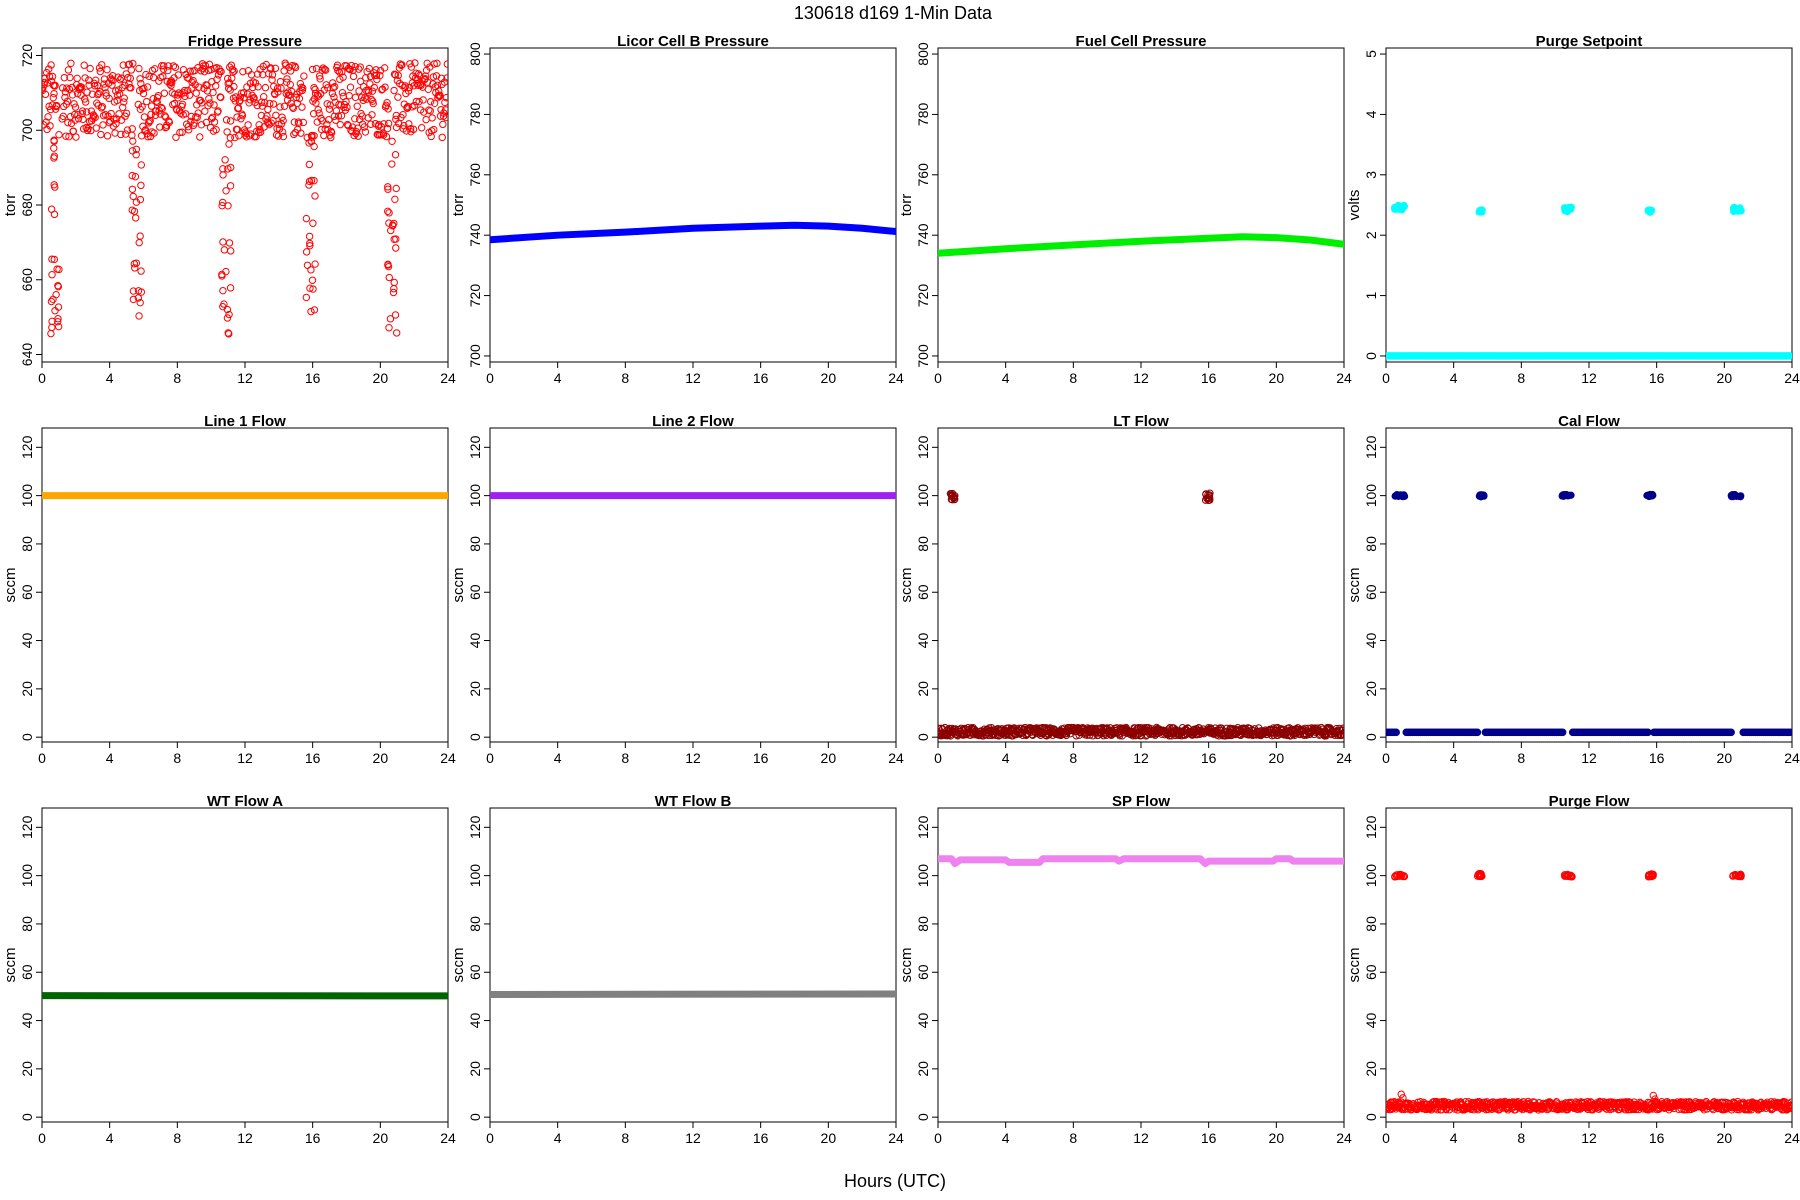 The image size is (1800, 1200). Describe the element at coordinates (27, 355) in the screenshot. I see `y-tick-label: 640` at that location.